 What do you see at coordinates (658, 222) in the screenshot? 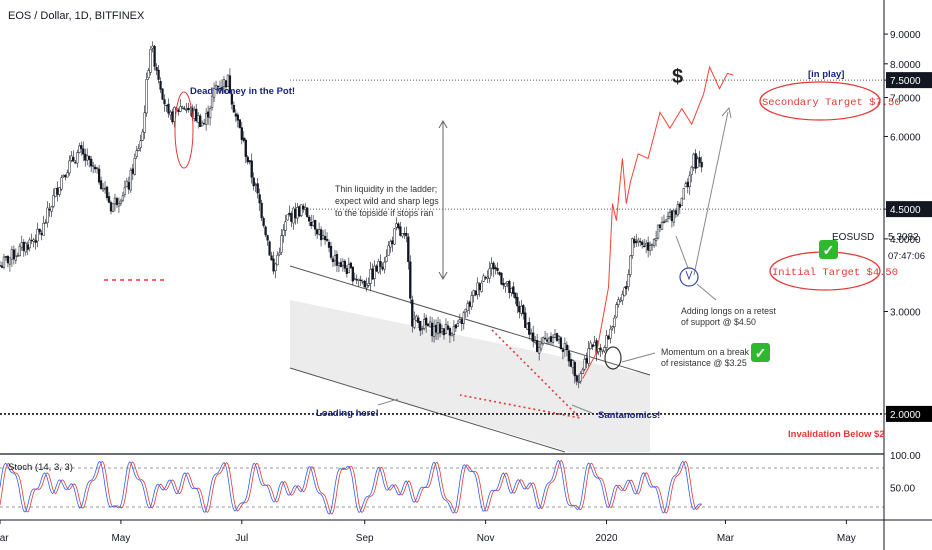
I see `projection-path-group` at bounding box center [658, 222].